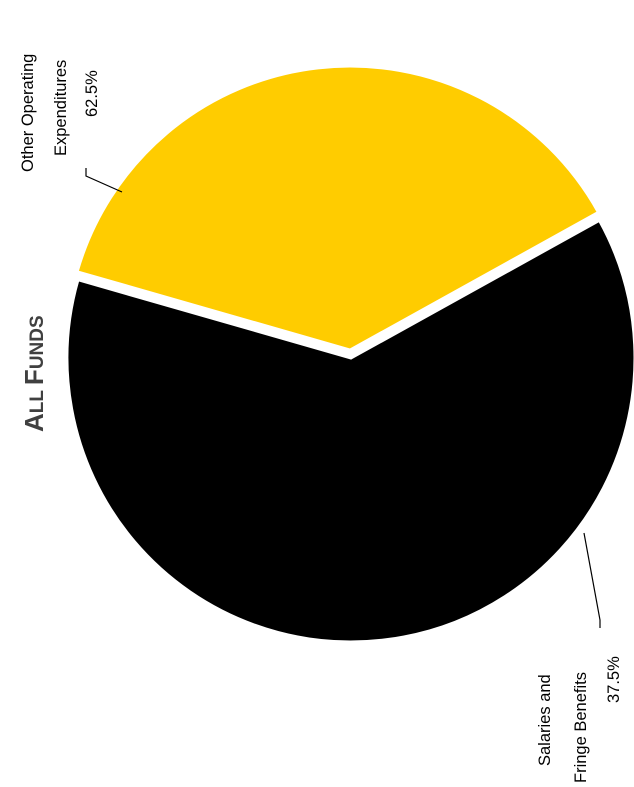  I want to click on slice-label-salaries: Salaries and Fringe Benefits 37.5%, so click(579, 719).